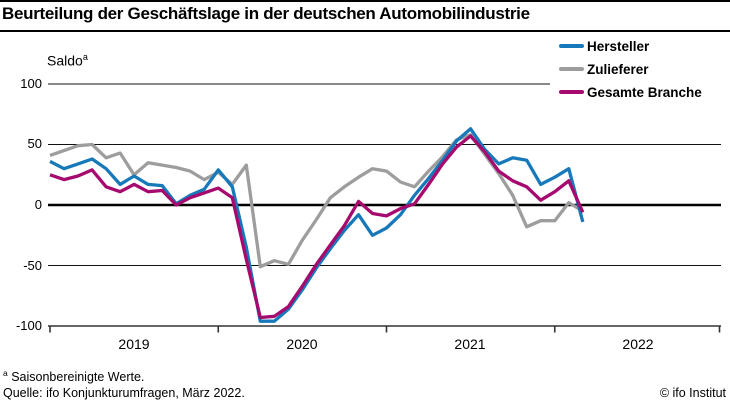 This screenshot has height=411, width=730. I want to click on y-tick-label-neg50: -50, so click(32, 265).